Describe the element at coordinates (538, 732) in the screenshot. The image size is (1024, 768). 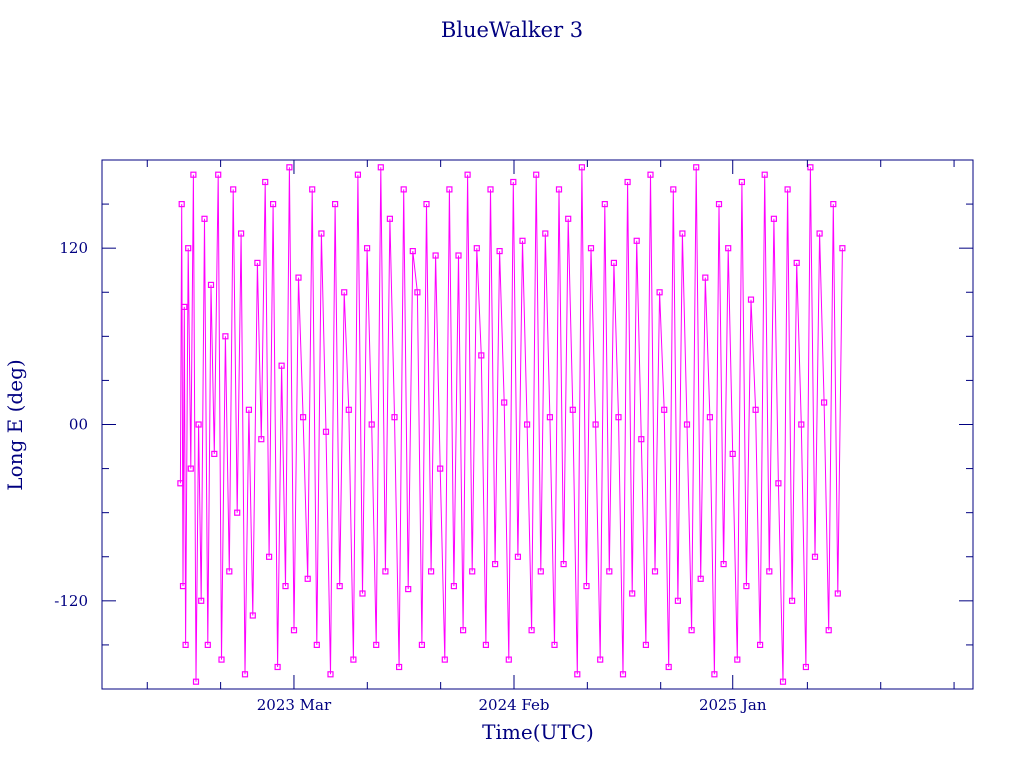
I see `x-axis-label: Time(UTC)` at that location.